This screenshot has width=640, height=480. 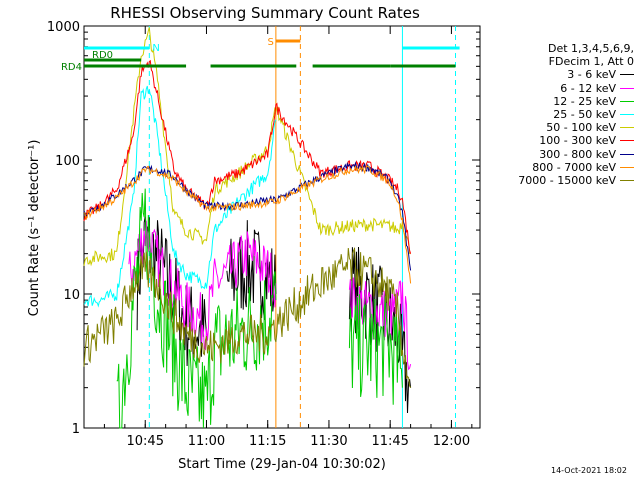 I want to click on legend-entry-label: 7000 - 15000 keV, so click(x=567, y=180).